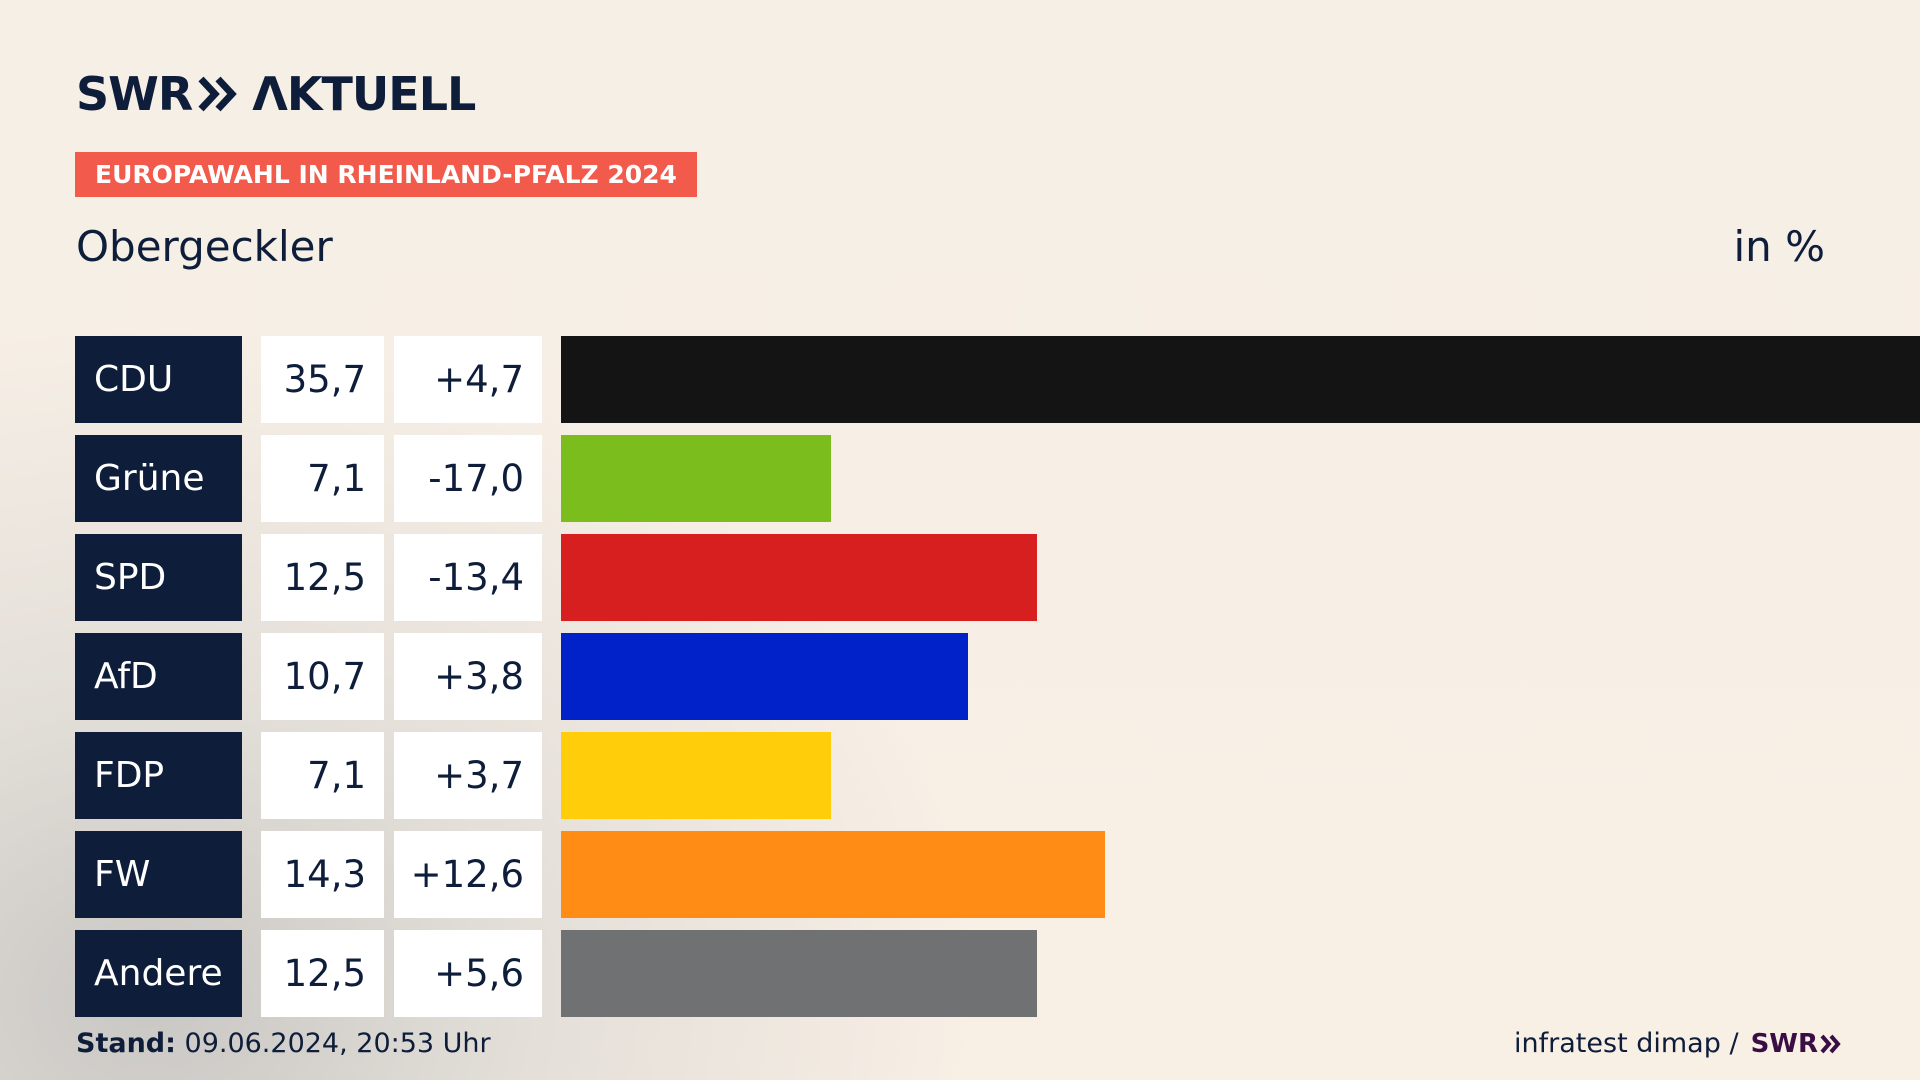  I want to click on unit-label: in %, so click(1779, 246).